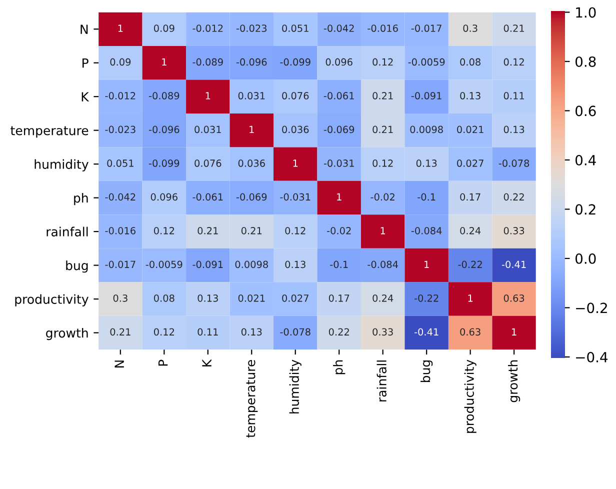 The image size is (616, 489). I want to click on x-tick-label: growth, so click(514, 381).